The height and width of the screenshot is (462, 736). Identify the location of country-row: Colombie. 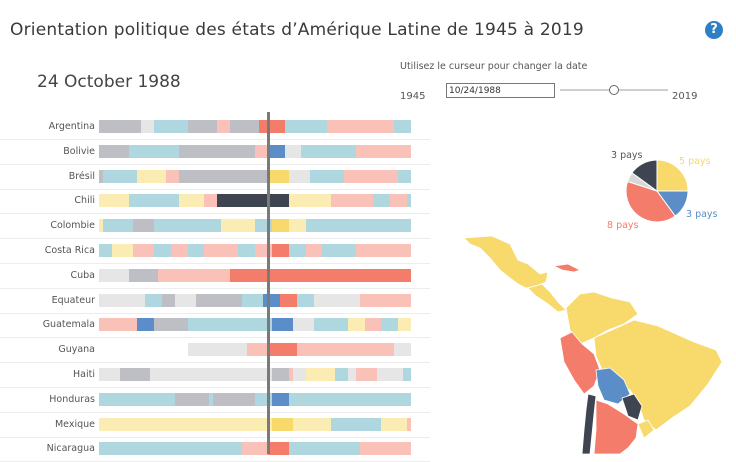
(215, 226).